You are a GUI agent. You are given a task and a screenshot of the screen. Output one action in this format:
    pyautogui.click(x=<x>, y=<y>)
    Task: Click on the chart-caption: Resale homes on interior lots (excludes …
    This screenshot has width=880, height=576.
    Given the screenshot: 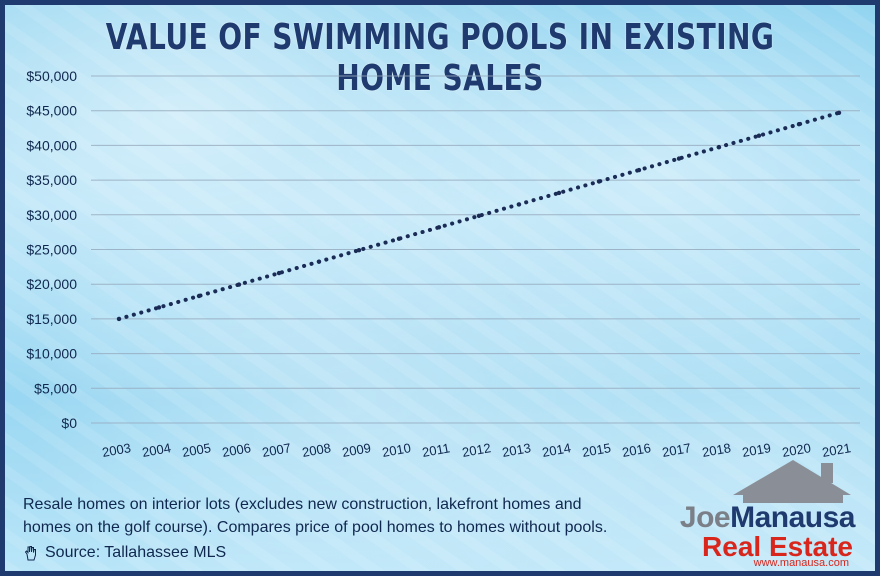 What is the action you would take?
    pyautogui.click(x=343, y=528)
    